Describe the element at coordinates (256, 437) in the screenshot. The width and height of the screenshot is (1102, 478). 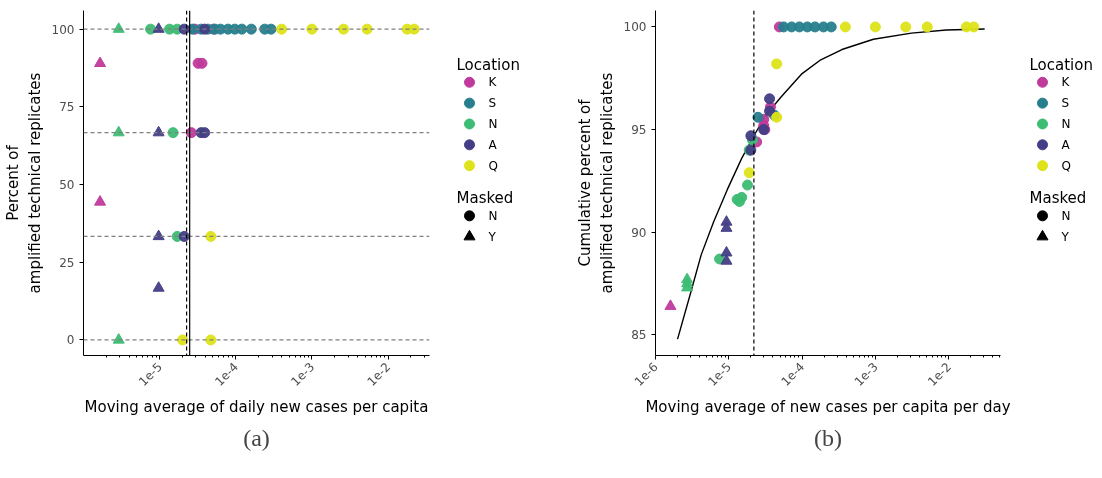
I see `text: (a)` at that location.